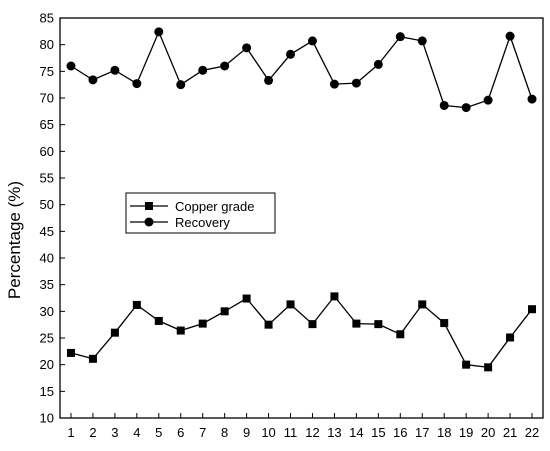  What do you see at coordinates (47, 18) in the screenshot?
I see `y-tick-label: 85` at bounding box center [47, 18].